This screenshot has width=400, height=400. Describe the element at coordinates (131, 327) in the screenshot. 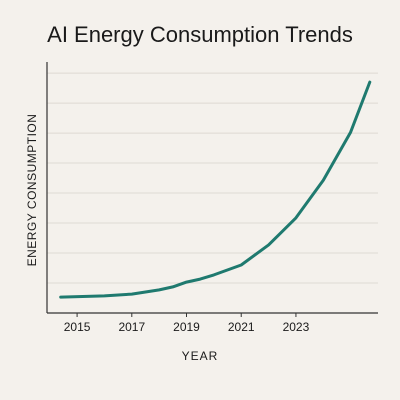

I see `x-tick-label: 2017` at that location.